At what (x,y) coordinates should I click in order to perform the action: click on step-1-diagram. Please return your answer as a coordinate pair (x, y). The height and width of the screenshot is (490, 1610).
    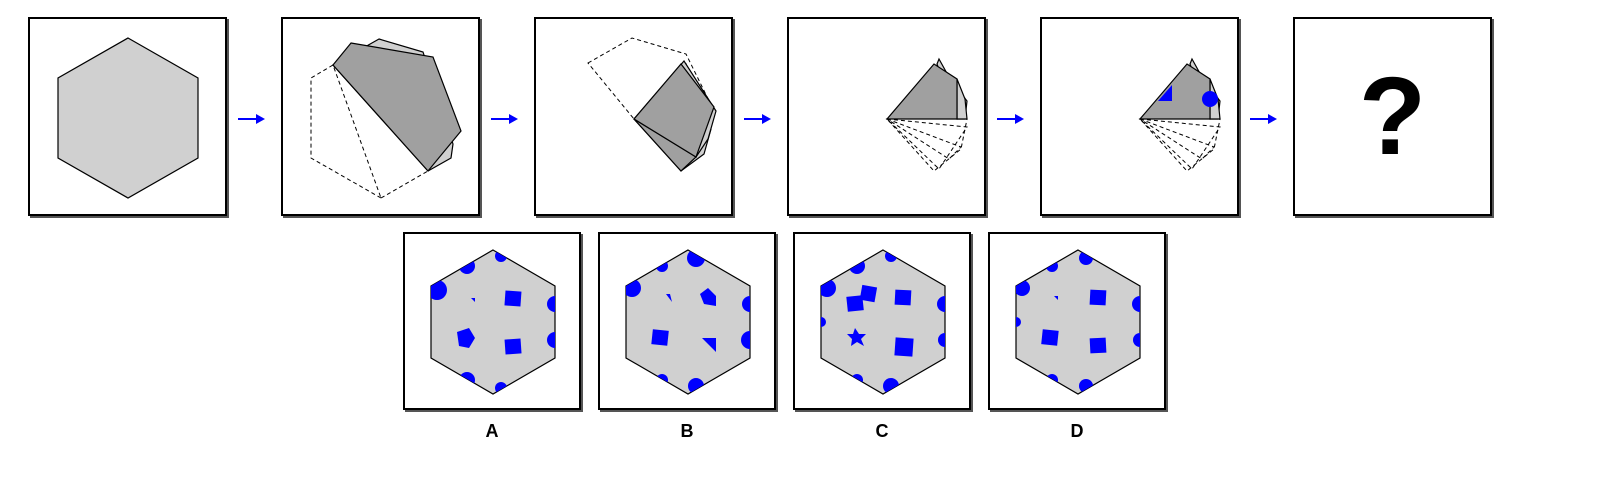
    Looking at the image, I should click on (128, 118).